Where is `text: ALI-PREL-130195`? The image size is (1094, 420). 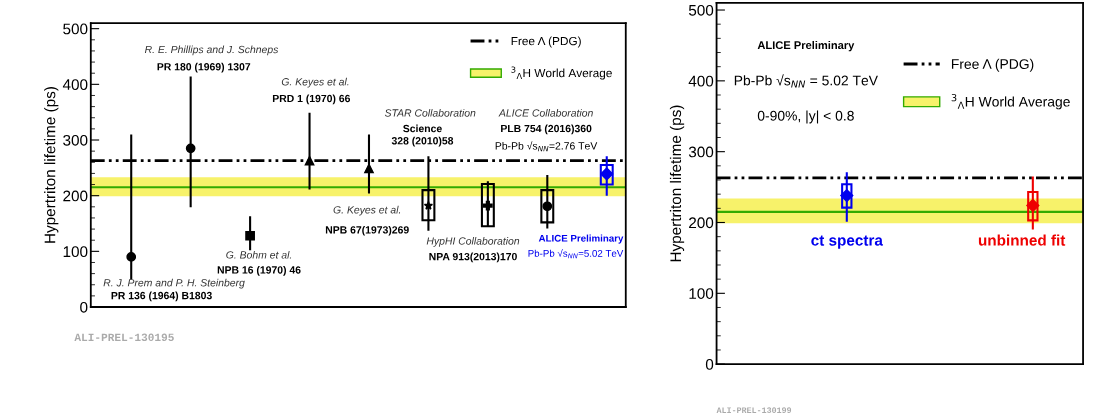
text: ALI-PREL-130195 is located at coordinates (124, 337).